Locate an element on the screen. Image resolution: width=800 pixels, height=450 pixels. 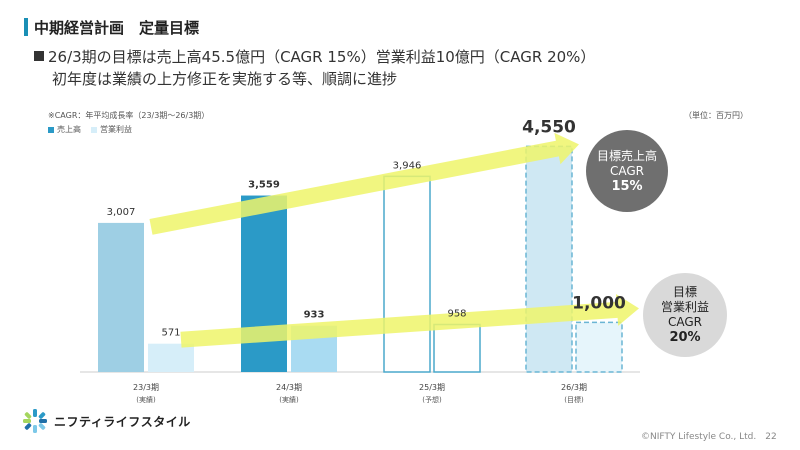
legend-swatch-sales is located at coordinates (51, 129).